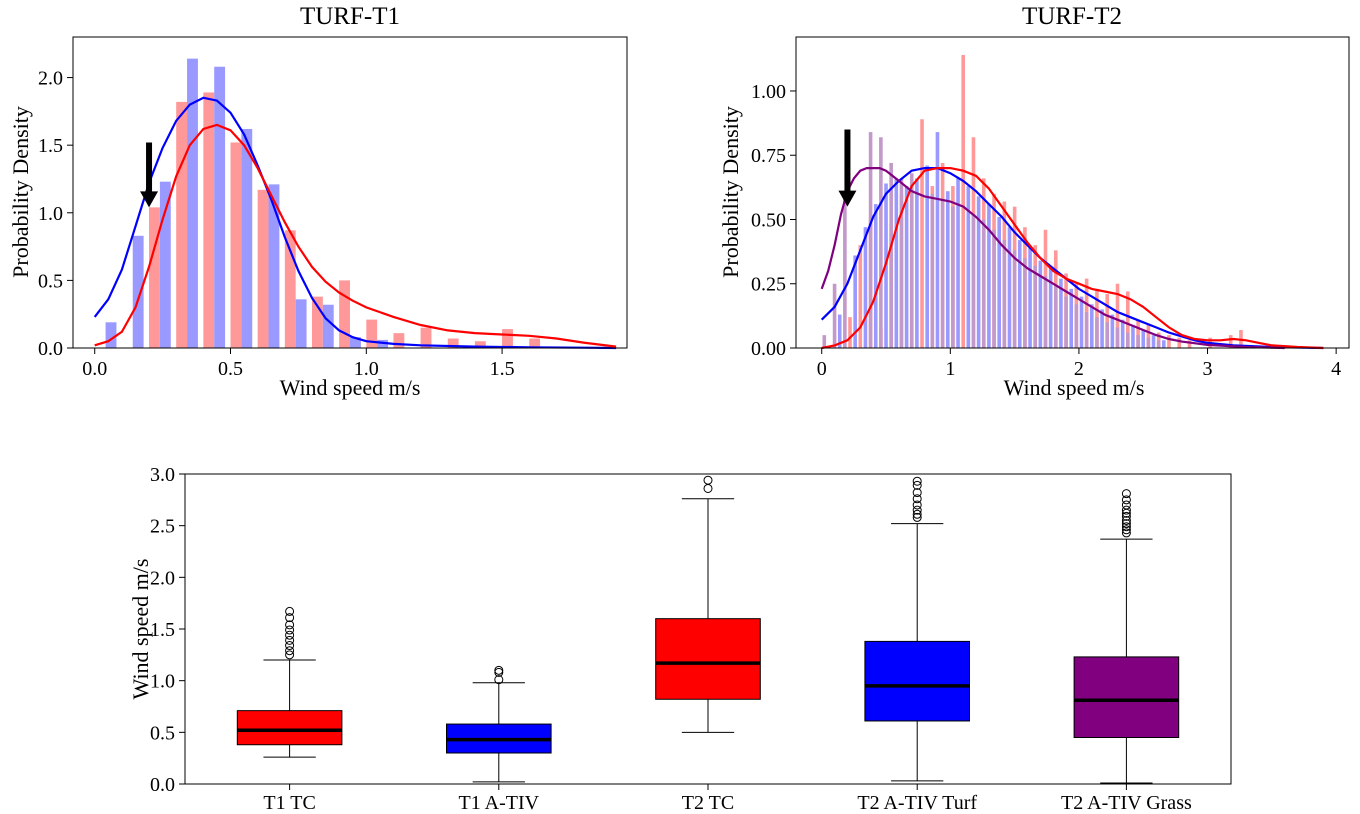 Image resolution: width=1360 pixels, height=814 pixels. Describe the element at coordinates (768, 156) in the screenshot. I see `y-tick-label: 0.75` at that location.